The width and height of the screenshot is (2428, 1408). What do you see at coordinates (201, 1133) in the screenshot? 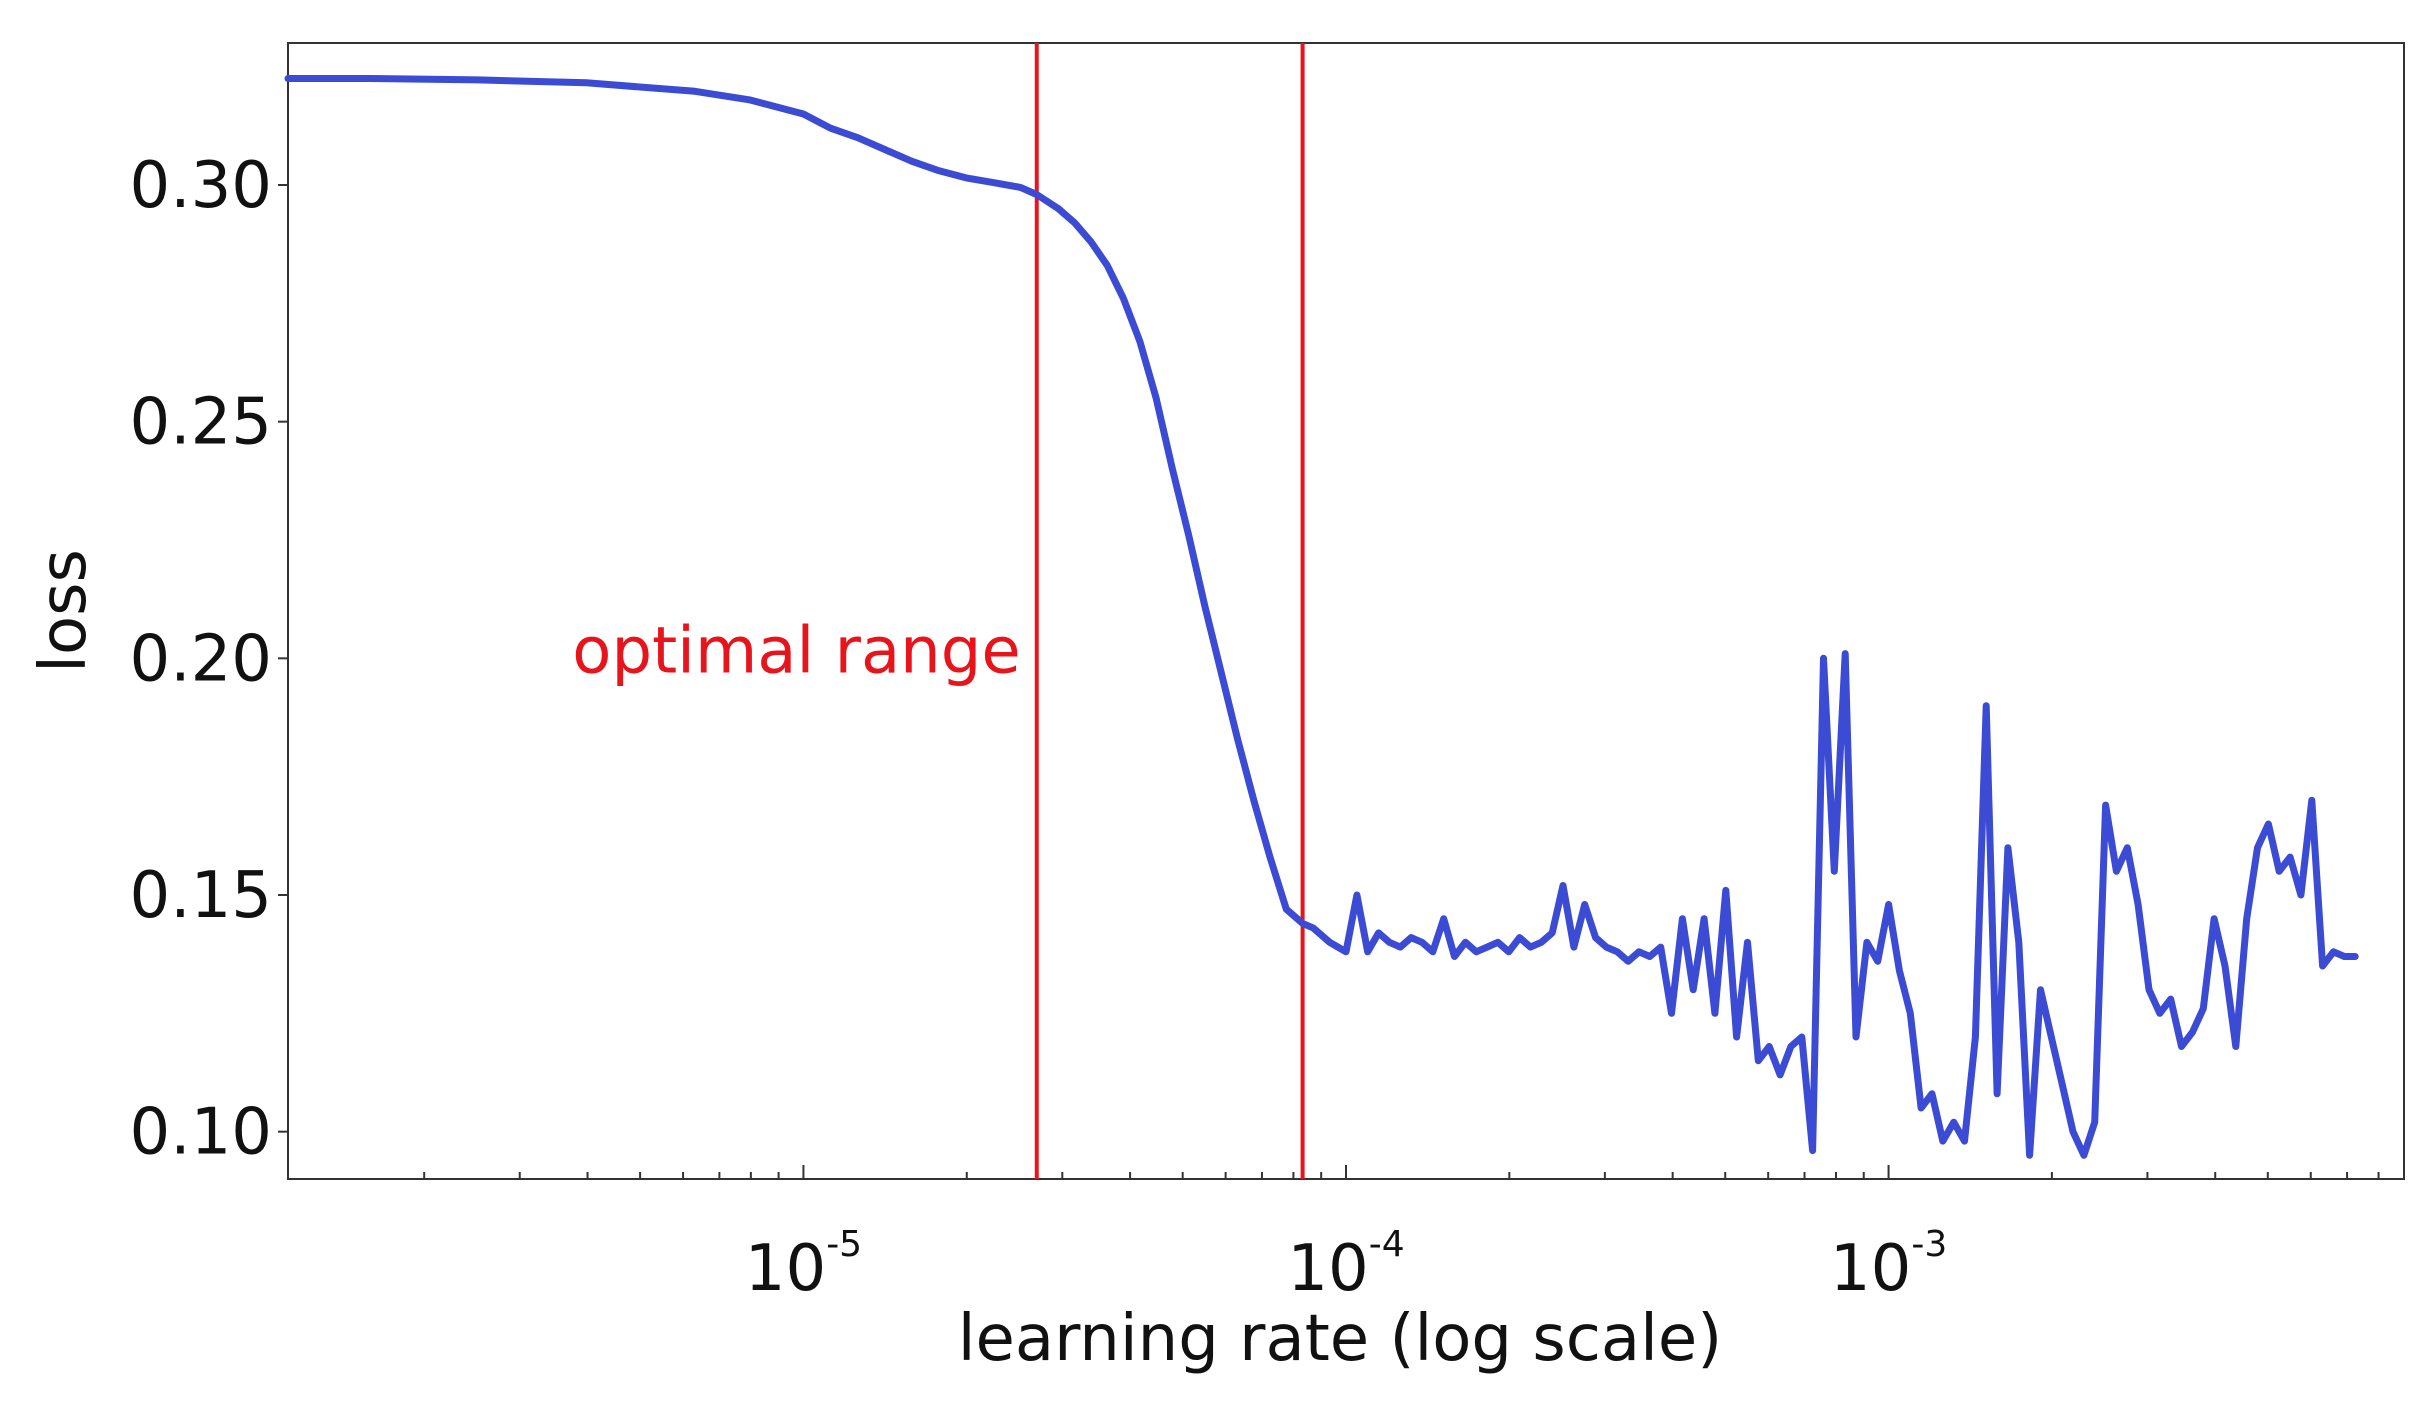
I see `y-tick-label: 0.10` at bounding box center [201, 1133].